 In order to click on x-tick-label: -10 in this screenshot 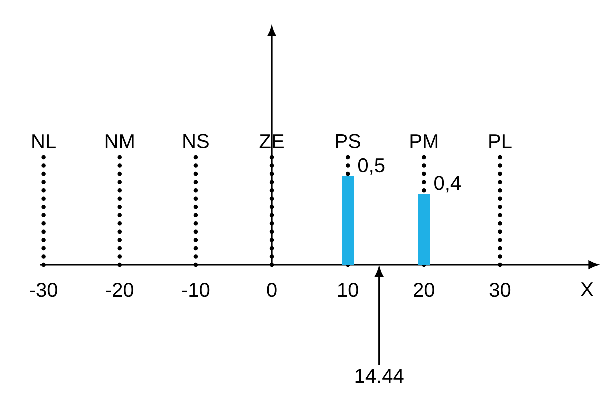, I will do `click(196, 290)`.